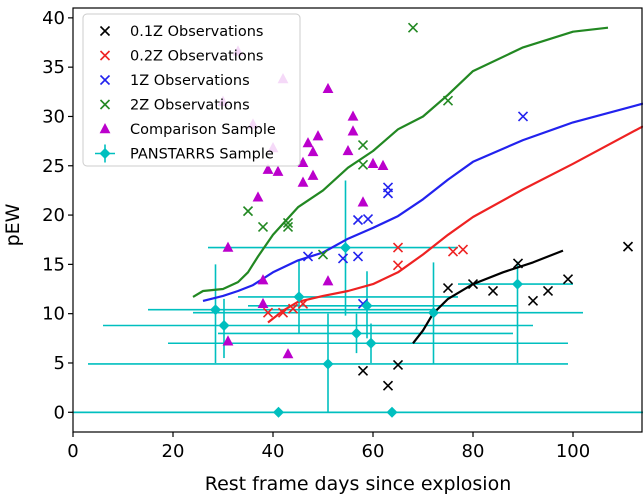 Image resolution: width=643 pixels, height=502 pixels. What do you see at coordinates (105, 104) in the screenshot?
I see `legend-marker-3-stroke-b` at bounding box center [105, 104].